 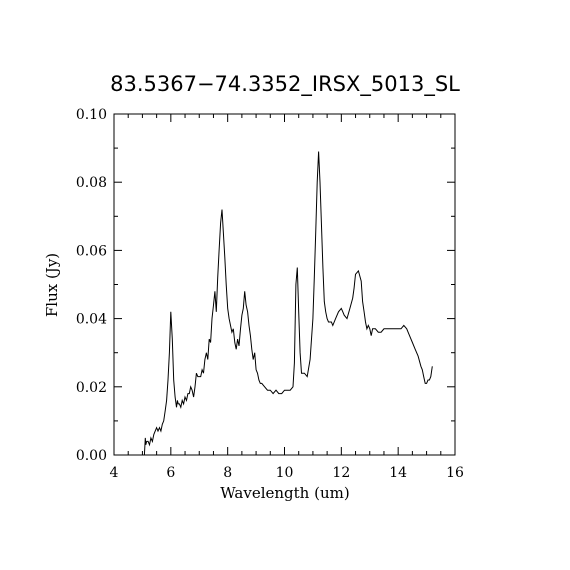 What do you see at coordinates (227, 473) in the screenshot?
I see `x-tick-label: 8` at bounding box center [227, 473].